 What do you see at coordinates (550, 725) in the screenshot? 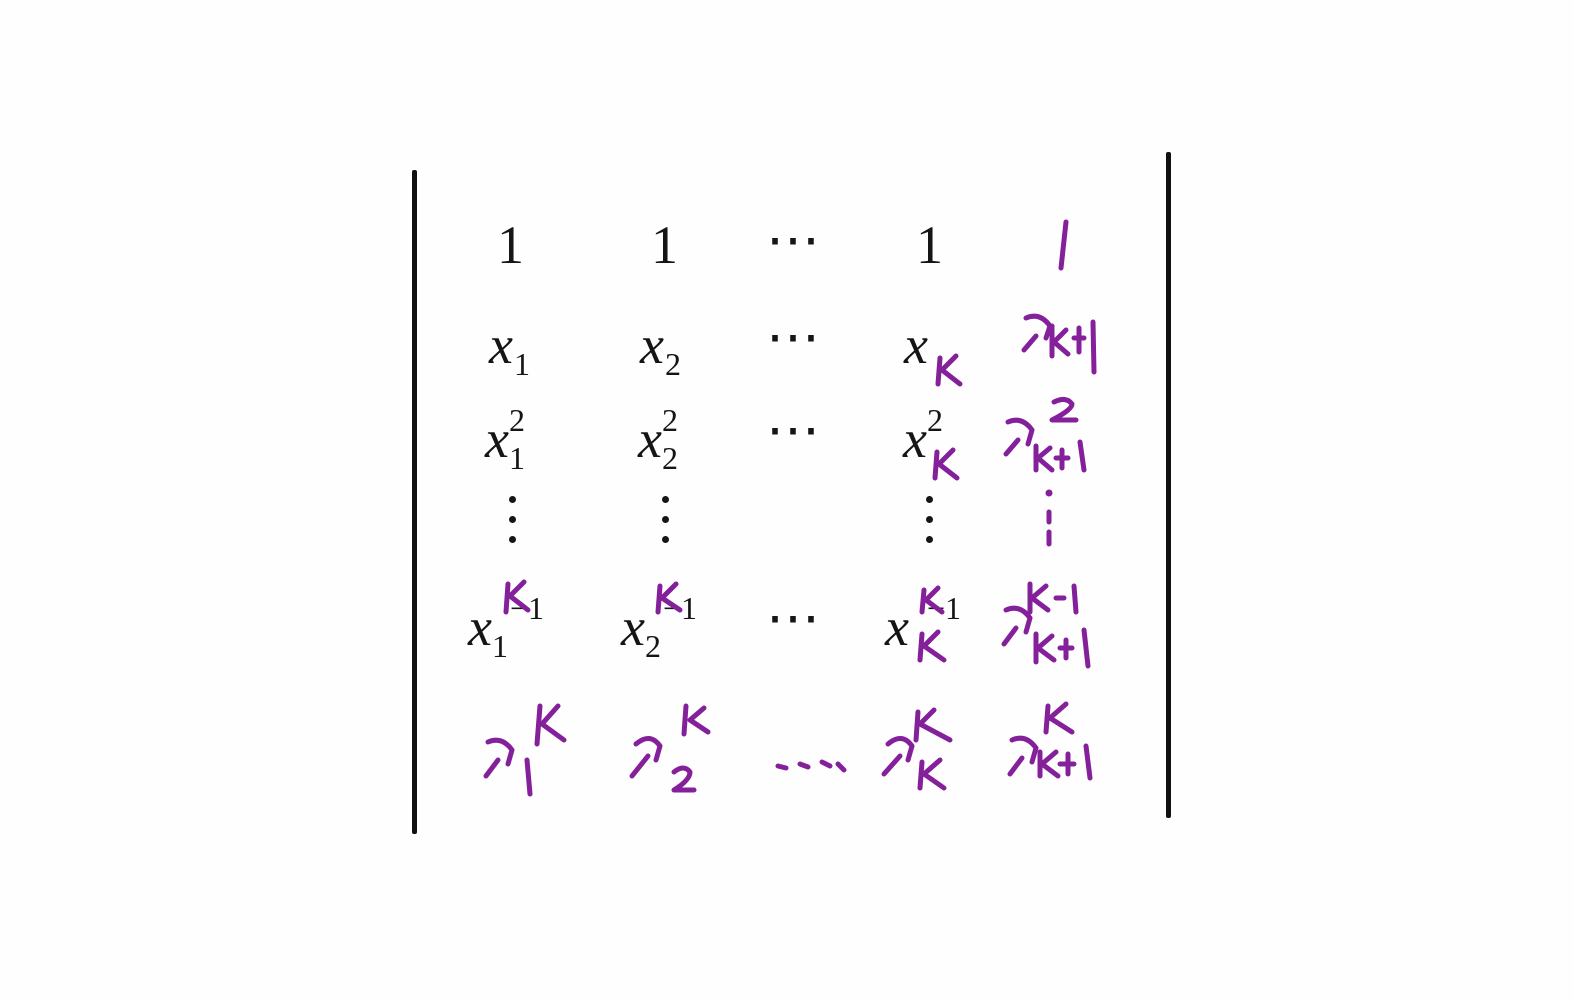
I see `ink-row-last-c1-sup` at bounding box center [550, 725].